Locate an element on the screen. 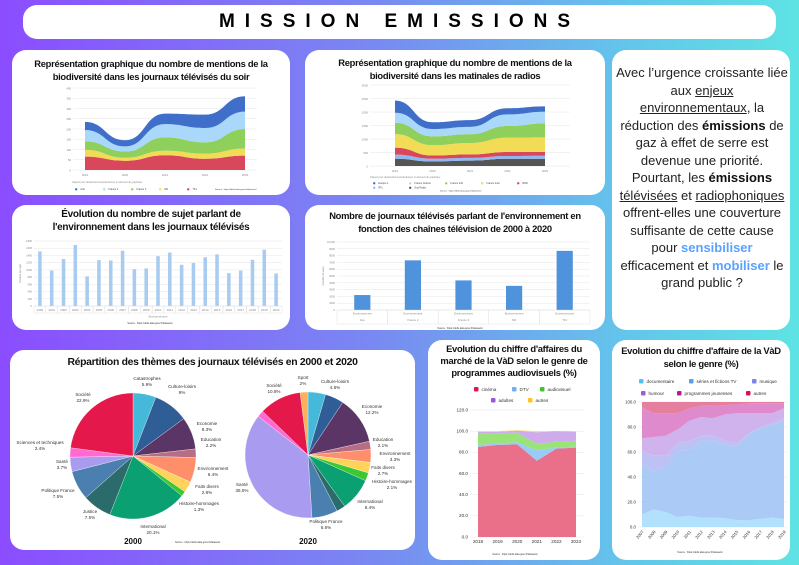  intro-text: efficacement et is located at coordinates (666, 265).